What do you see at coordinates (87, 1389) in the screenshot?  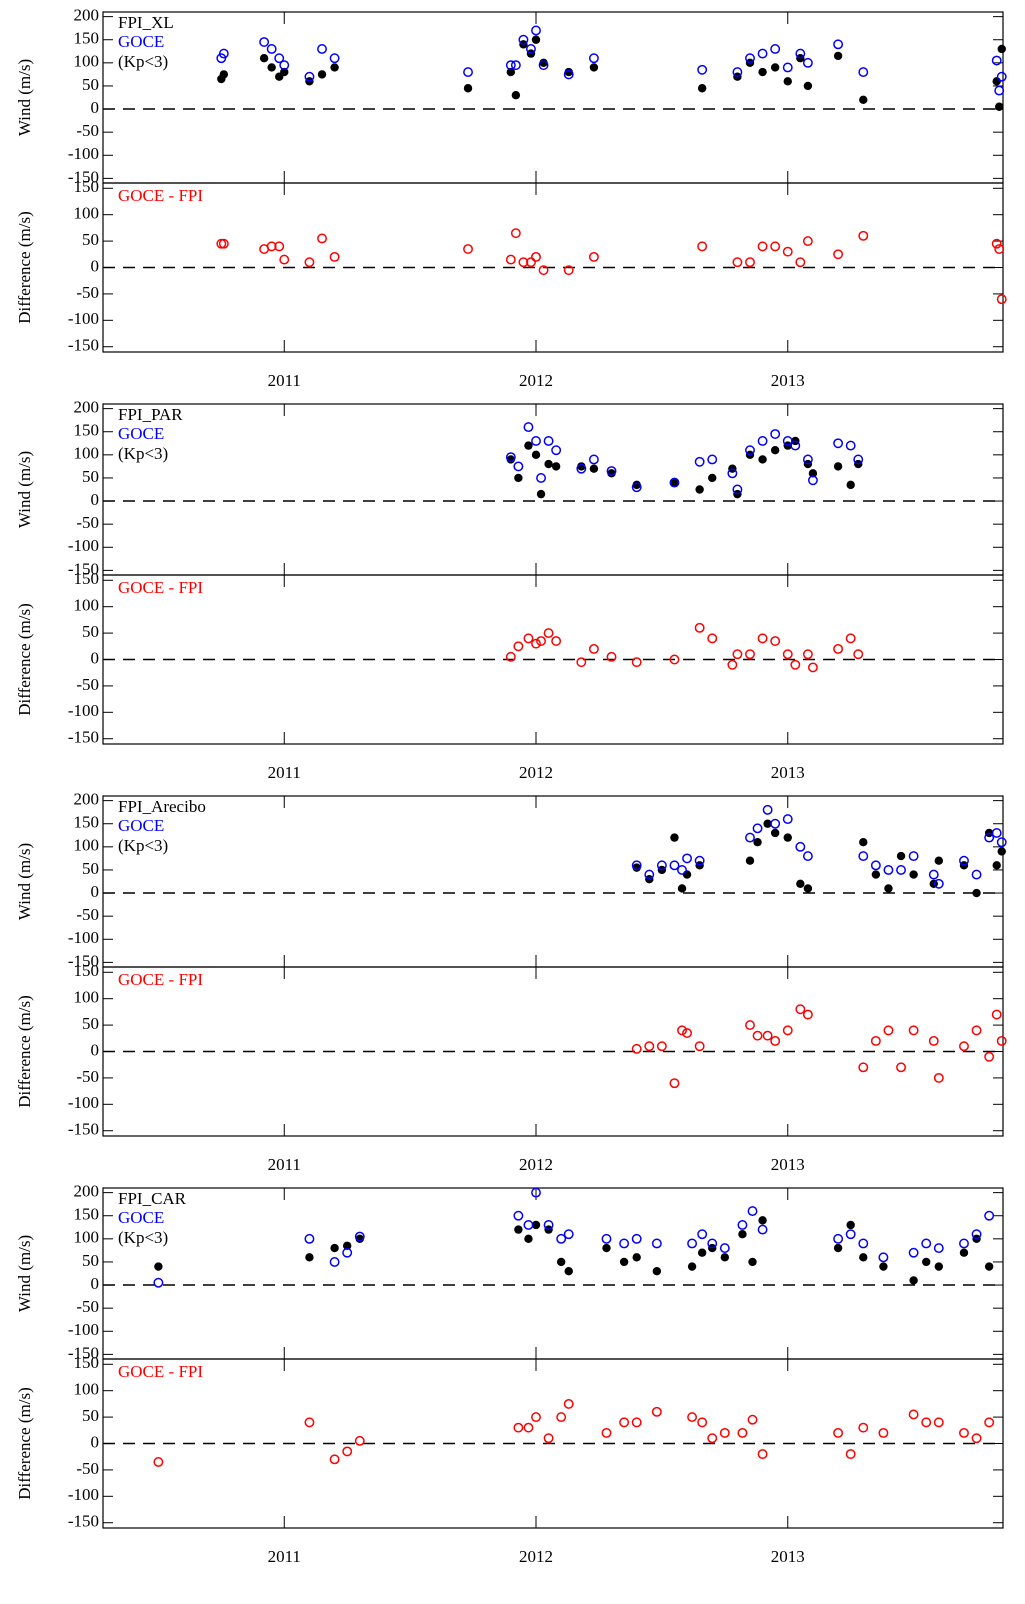 I see `y-tick-label: 100` at bounding box center [87, 1389].